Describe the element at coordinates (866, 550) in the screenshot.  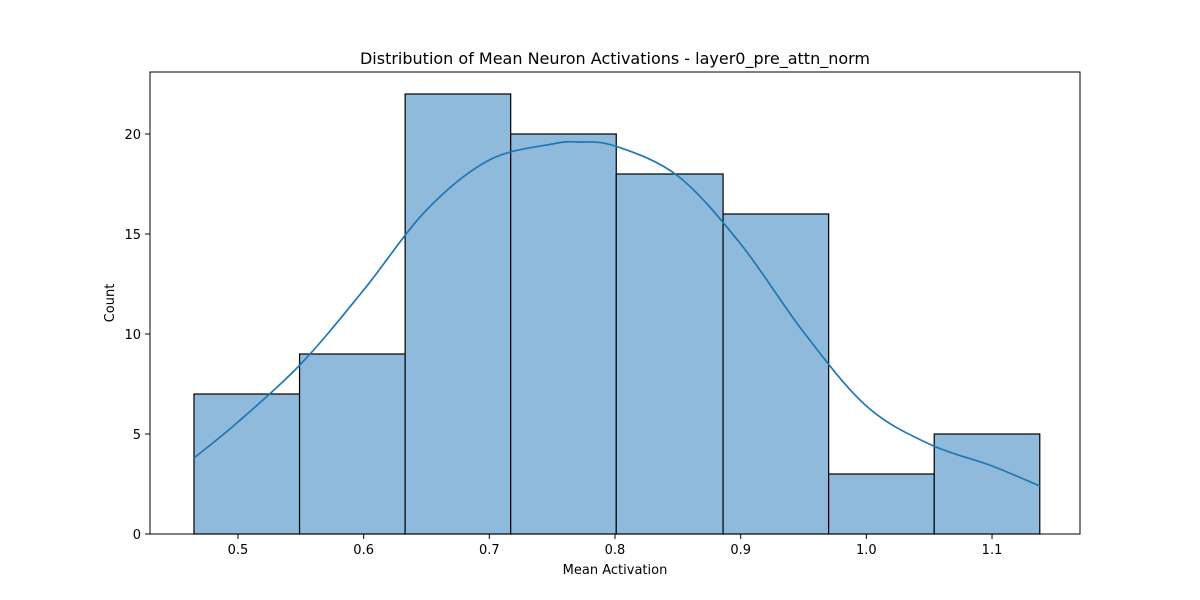
I see `x-tick-label: 1.0` at that location.